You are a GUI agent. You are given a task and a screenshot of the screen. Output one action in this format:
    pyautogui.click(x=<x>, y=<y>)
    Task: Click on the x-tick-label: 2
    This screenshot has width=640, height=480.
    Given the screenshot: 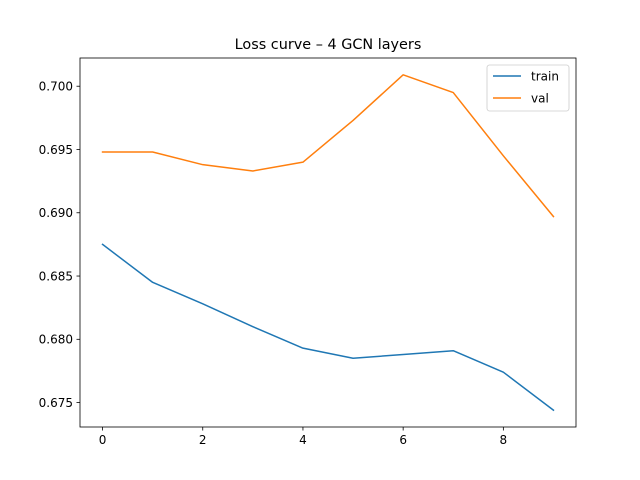 What is the action you would take?
    pyautogui.click(x=203, y=440)
    